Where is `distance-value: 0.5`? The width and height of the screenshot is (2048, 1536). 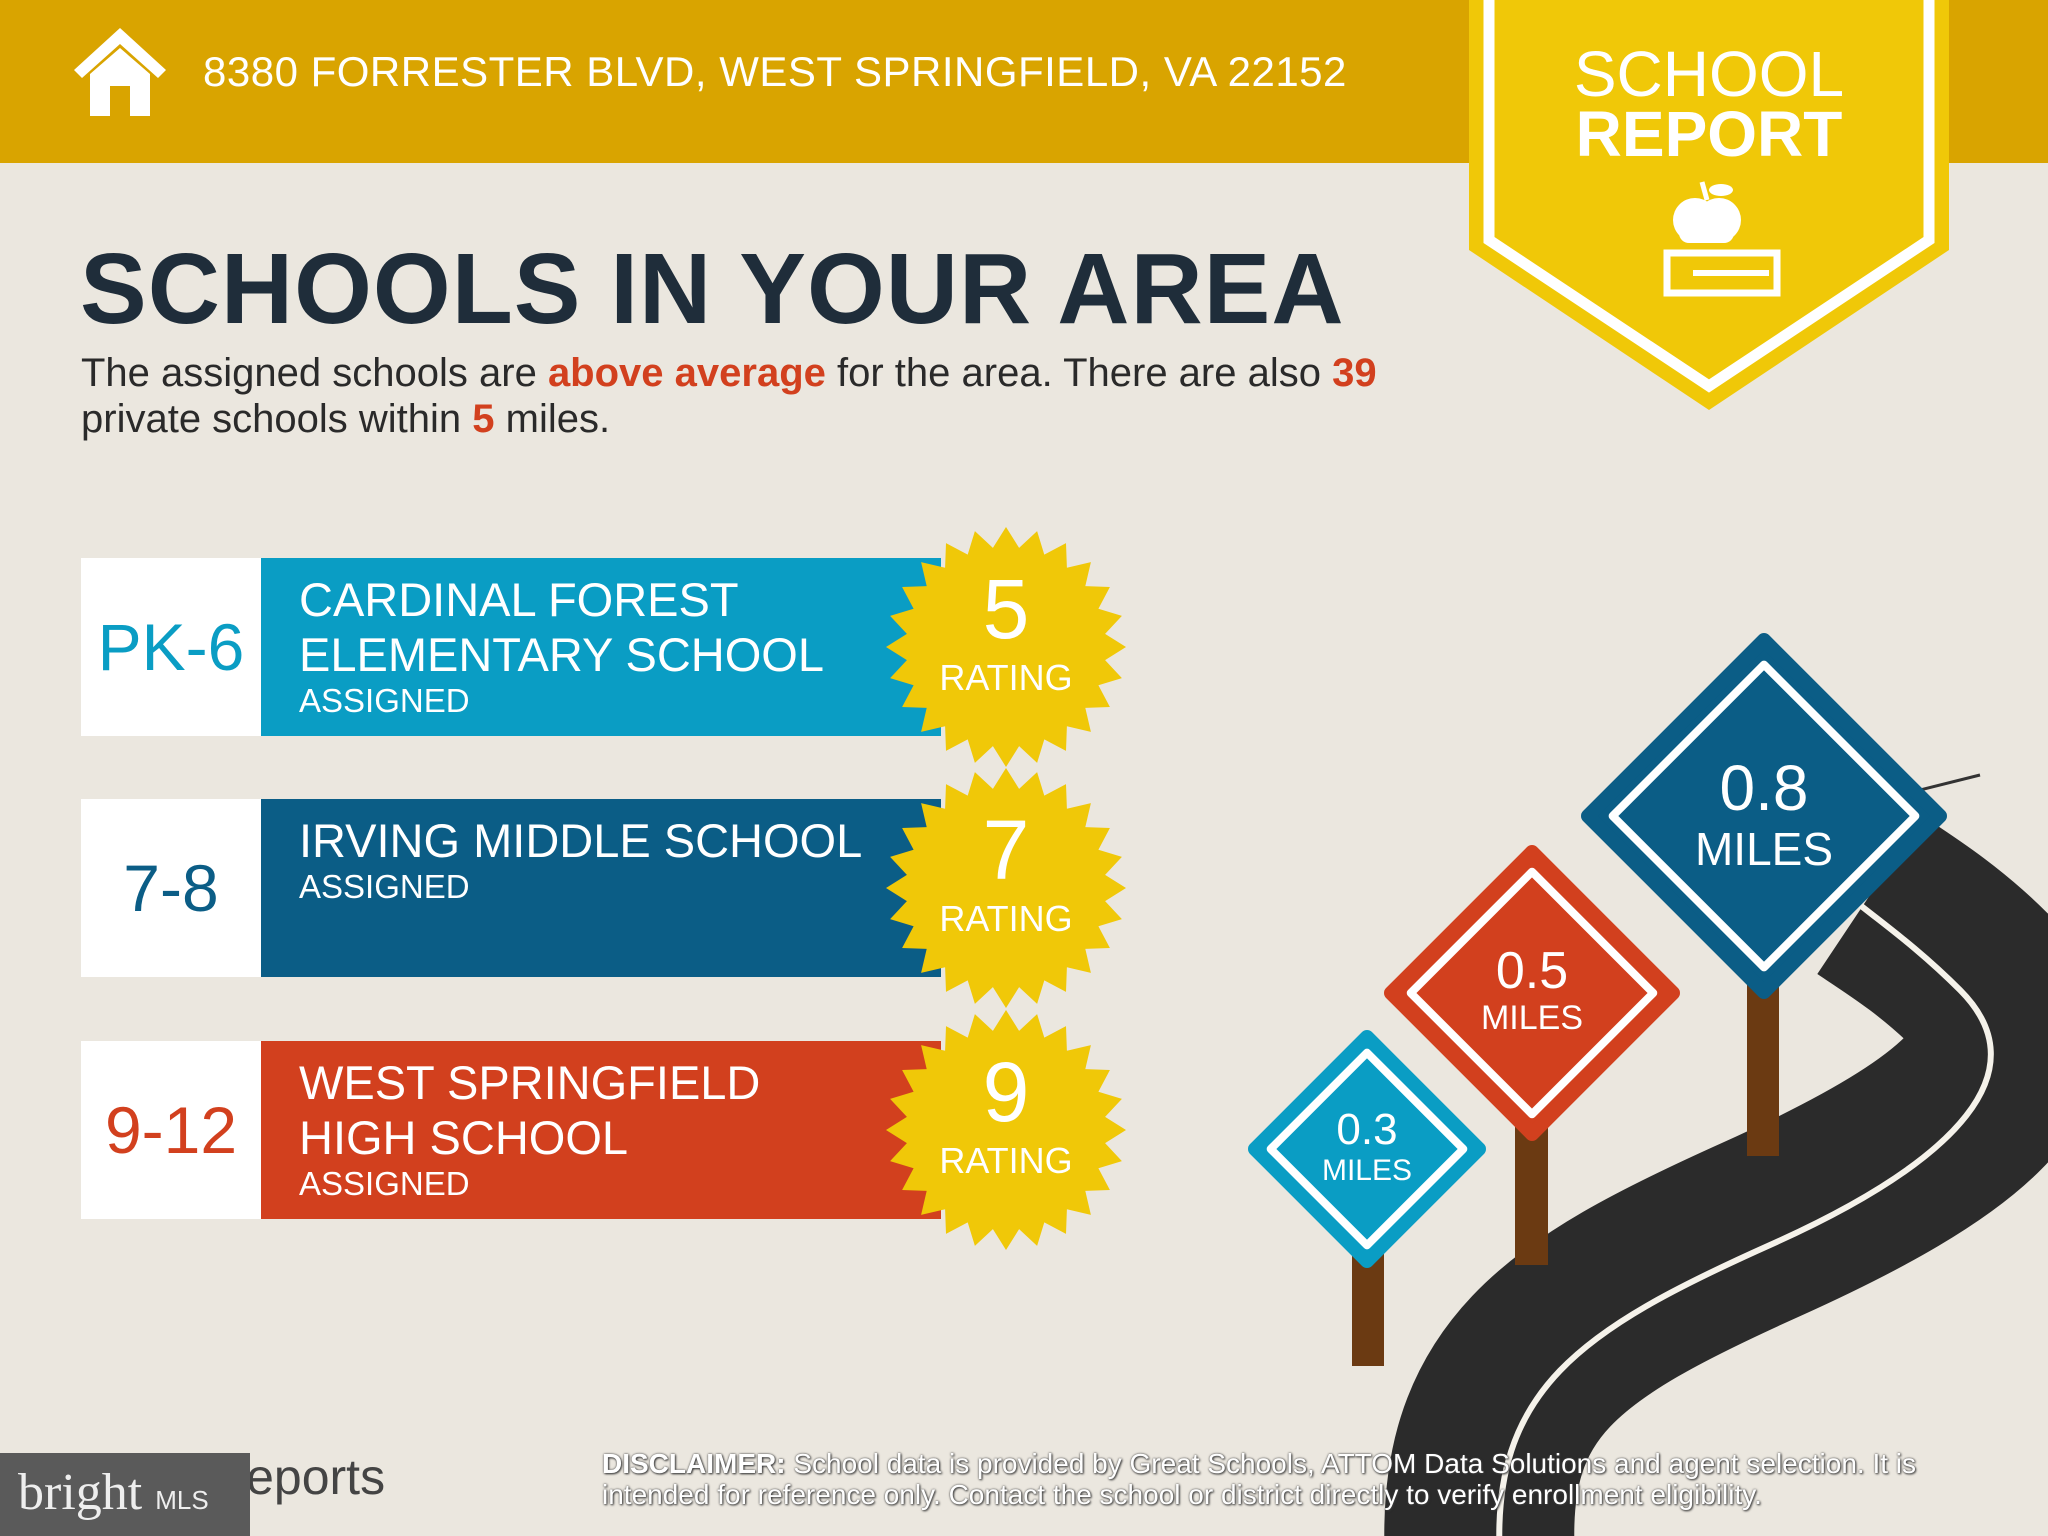
distance-value: 0.5 is located at coordinates (1532, 970).